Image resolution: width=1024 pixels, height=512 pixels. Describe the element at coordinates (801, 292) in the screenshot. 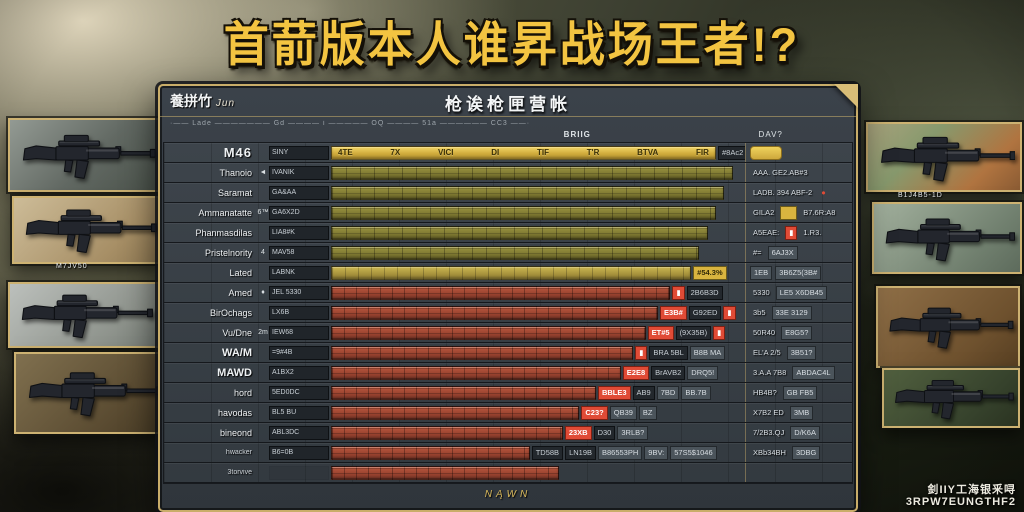

I see `value-cell: LE5 X6DB45` at that location.